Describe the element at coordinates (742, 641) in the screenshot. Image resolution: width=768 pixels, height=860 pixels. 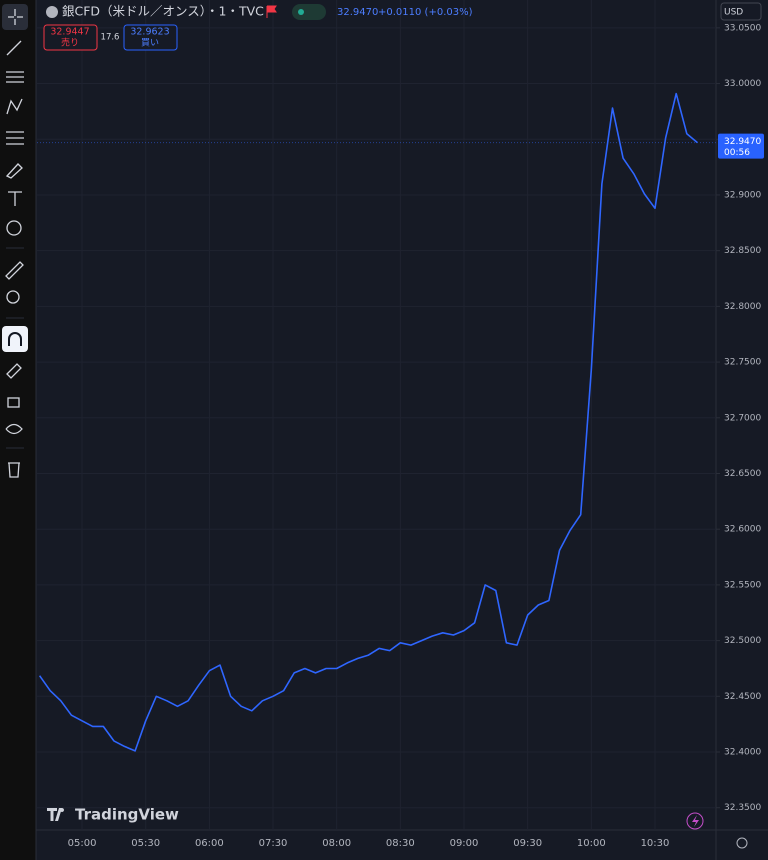
I see `y-tick-label: 32.5000` at that location.